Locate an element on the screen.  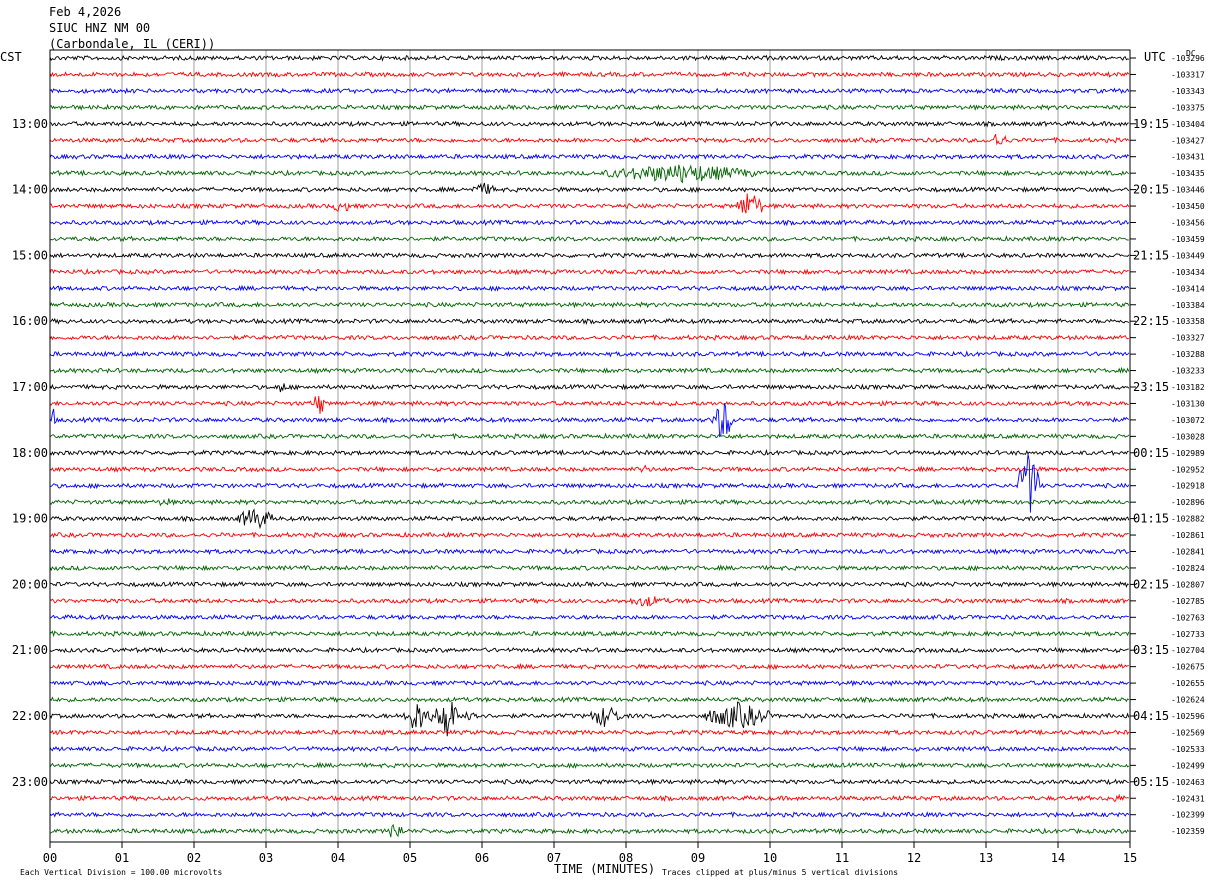
dc-offset-label: -103375 is located at coordinates (1188, 107).